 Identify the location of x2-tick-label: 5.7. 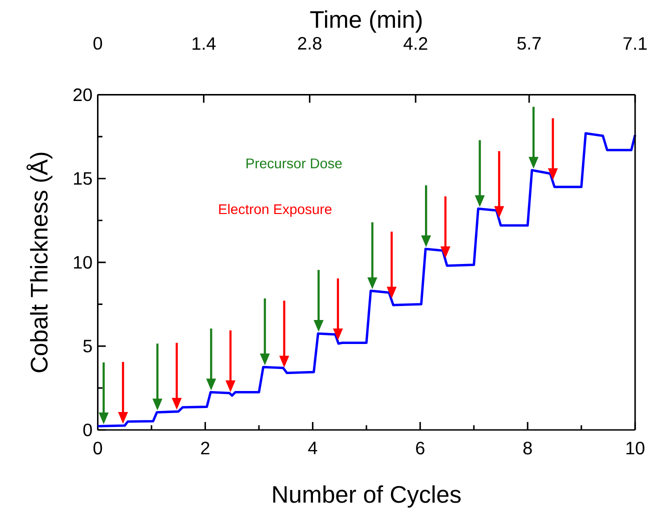
(529, 43).